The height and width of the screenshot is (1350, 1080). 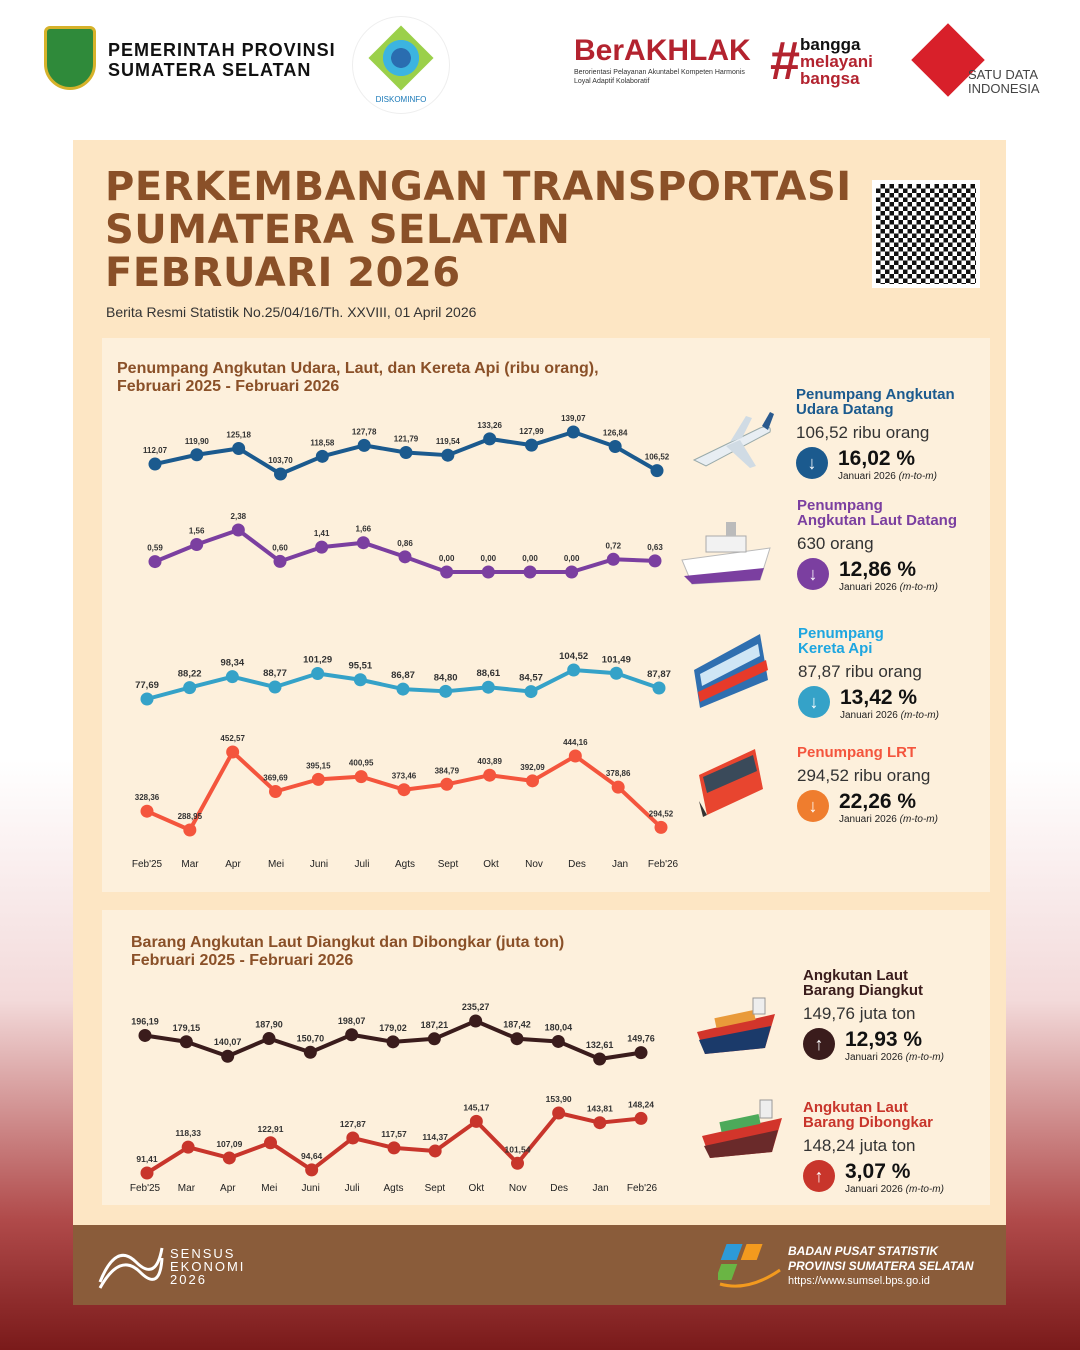 I want to click on stat-change: 12,93 %, so click(x=884, y=1039).